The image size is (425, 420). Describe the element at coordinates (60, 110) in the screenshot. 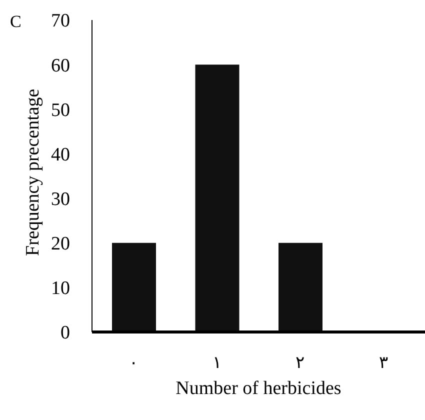

I see `y-tick-label: 50` at that location.